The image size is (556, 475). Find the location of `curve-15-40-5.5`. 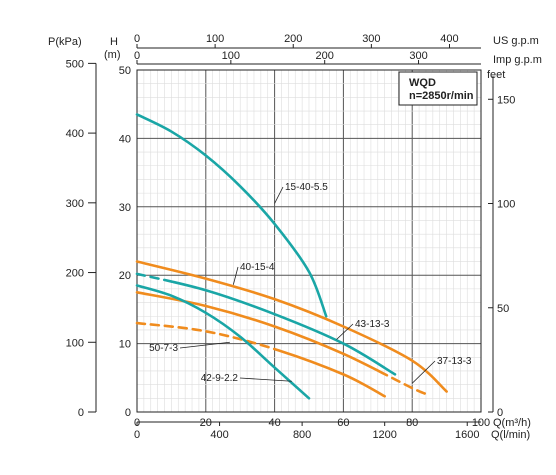

curve-15-40-5.5 is located at coordinates (231, 215).